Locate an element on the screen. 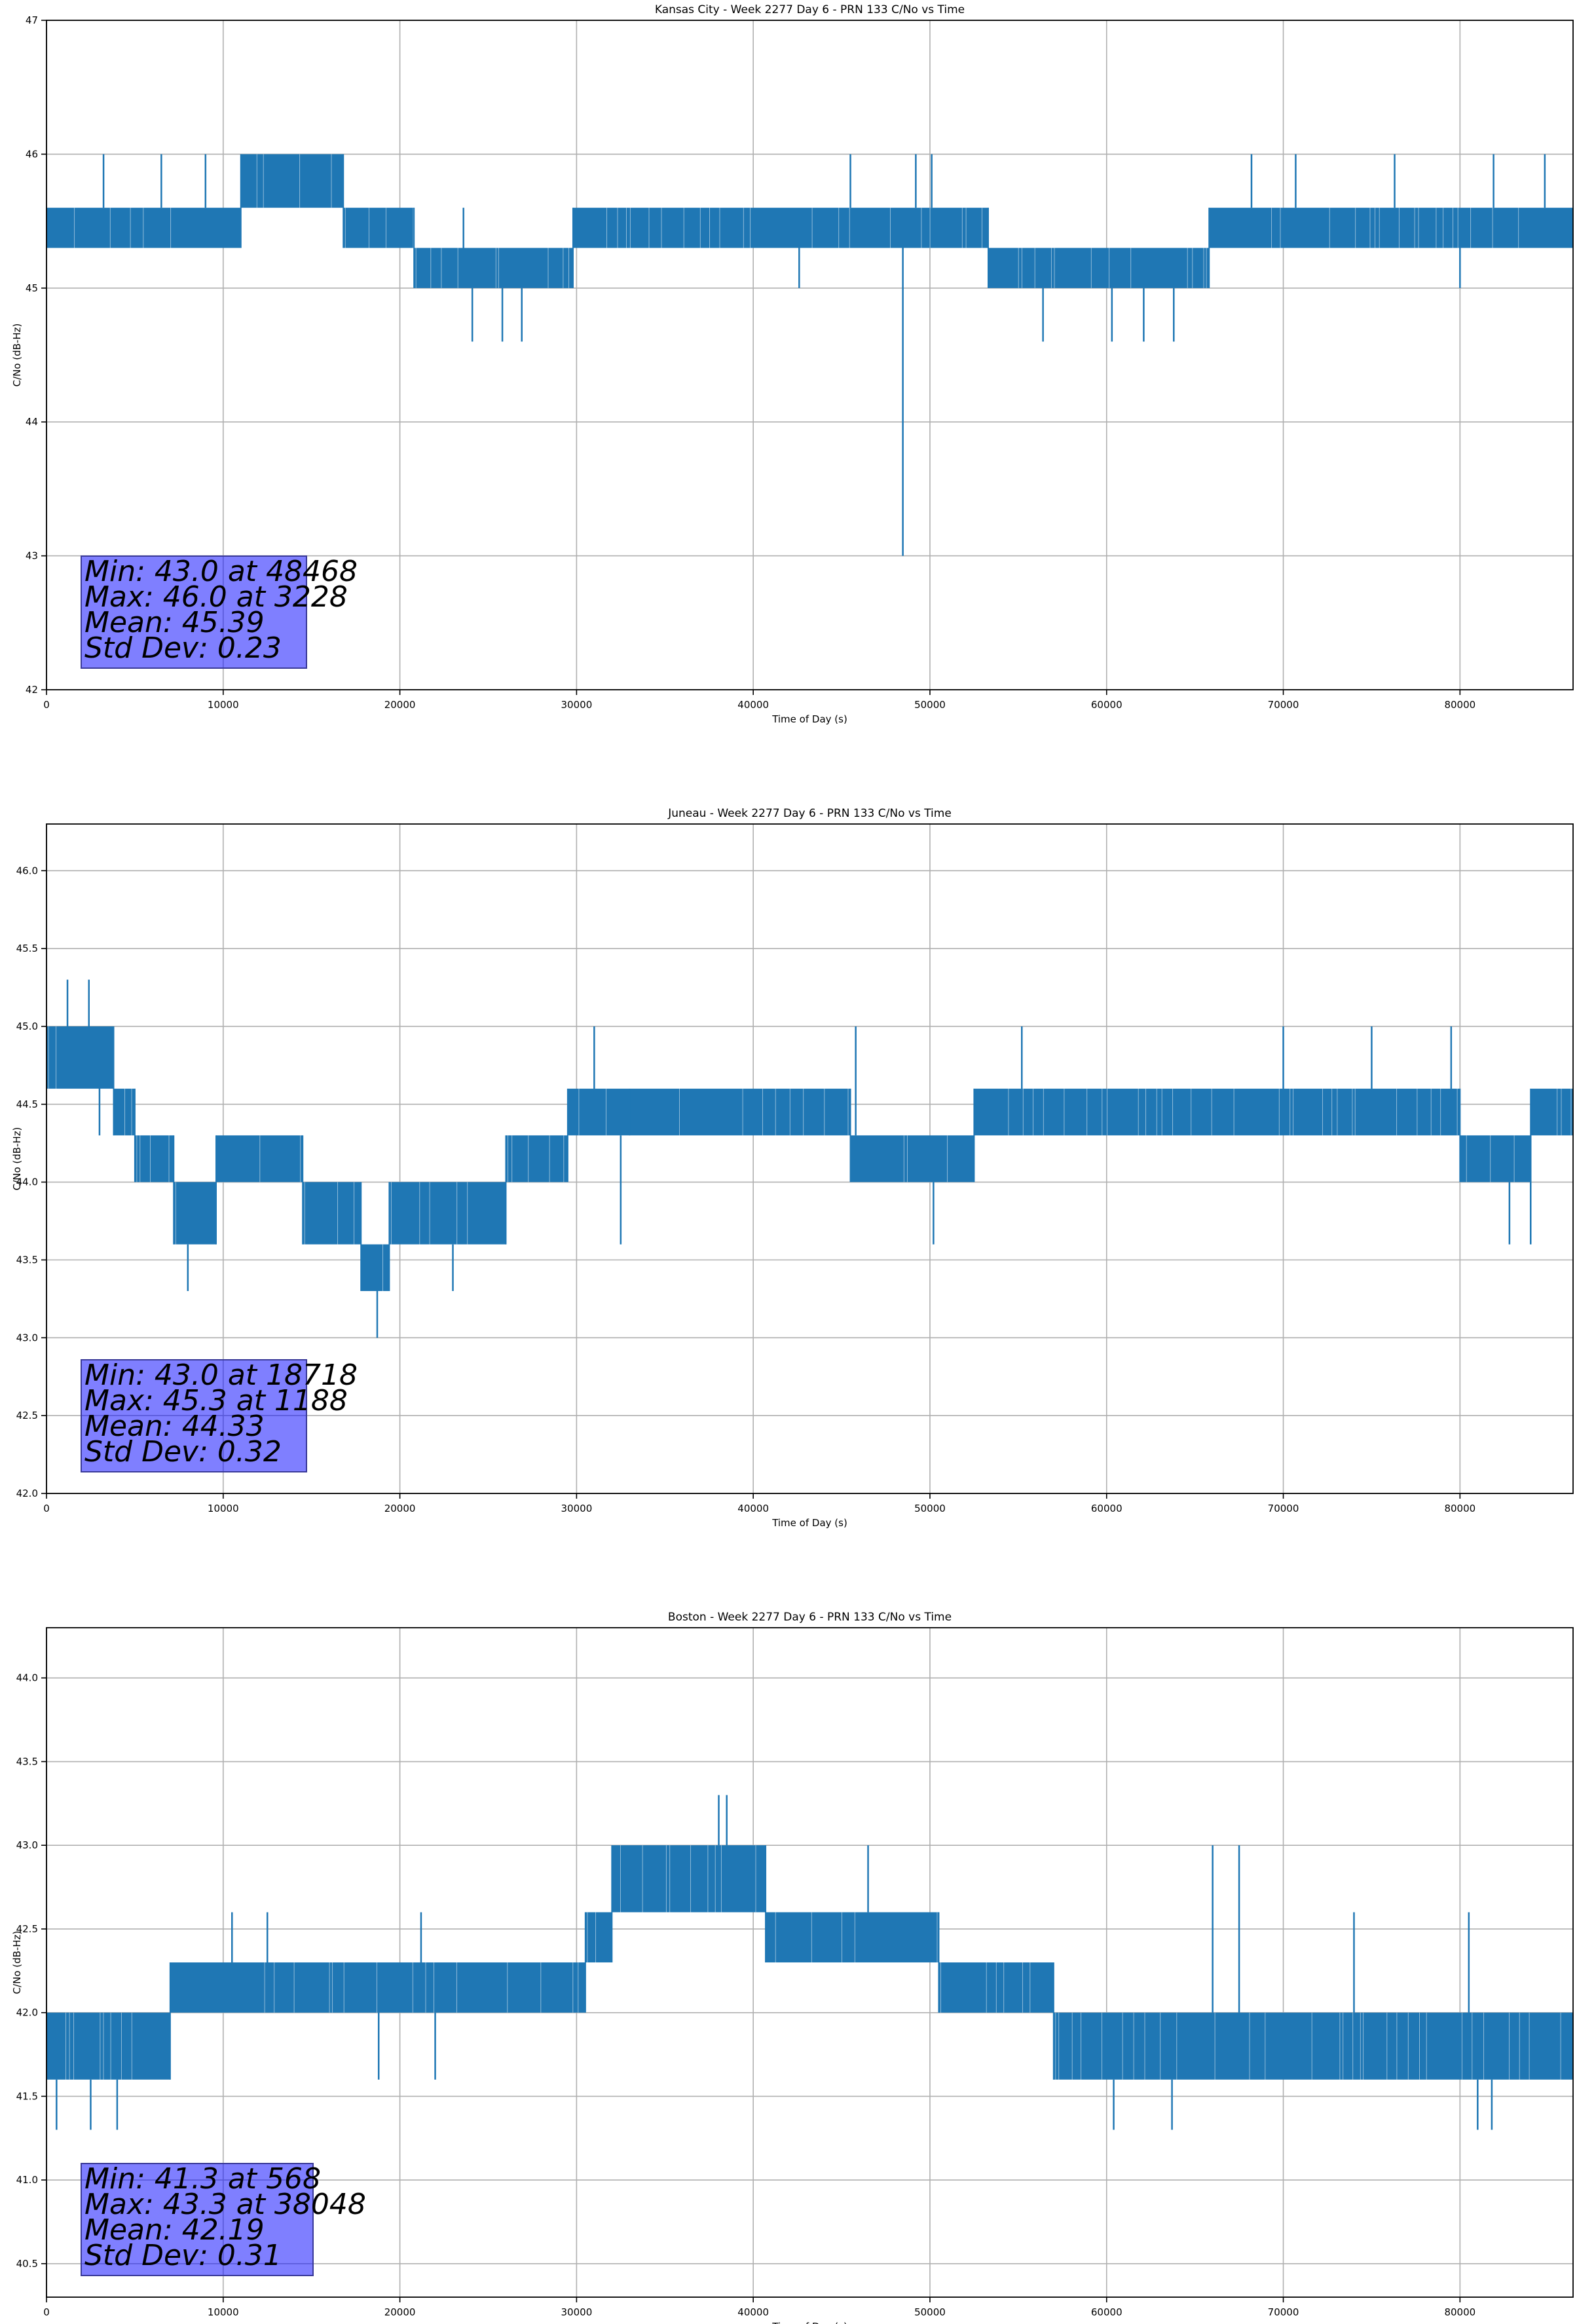 Image resolution: width=1577 pixels, height=2324 pixels. y-tick-label: 43 is located at coordinates (32, 556).